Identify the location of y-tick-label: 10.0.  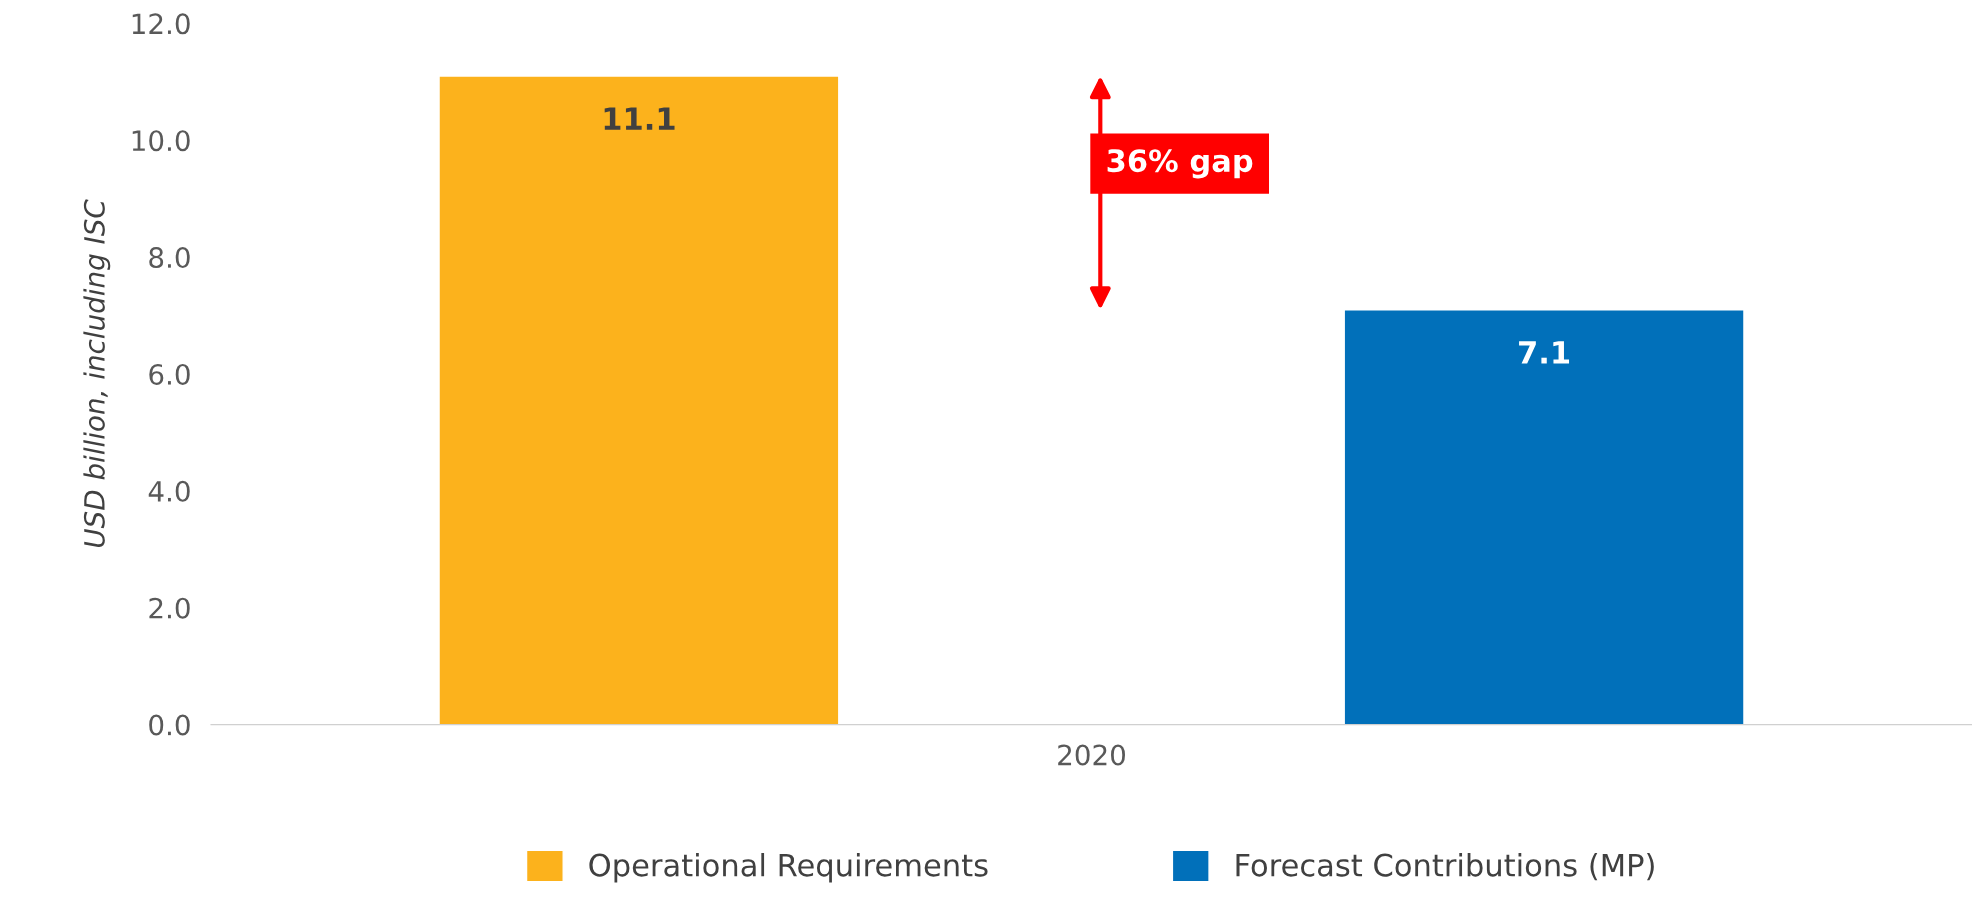
(161, 141).